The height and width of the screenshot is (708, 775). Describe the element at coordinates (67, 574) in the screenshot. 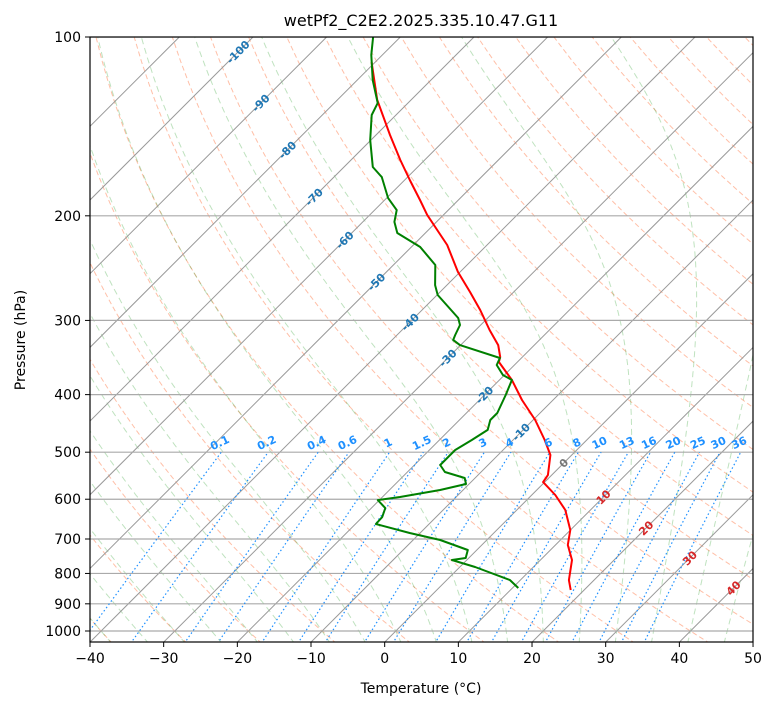

I see `y-tick-label: 800` at that location.